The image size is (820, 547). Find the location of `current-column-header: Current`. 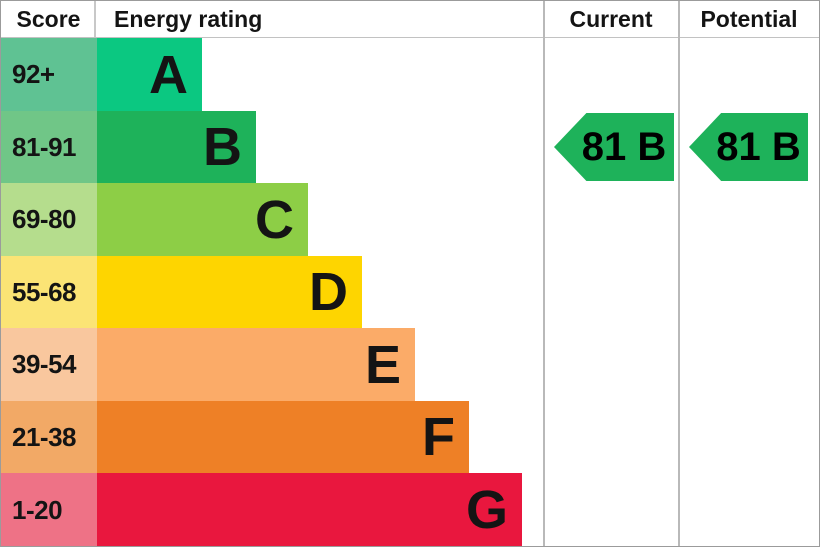

current-column-header: Current is located at coordinates (611, 18).